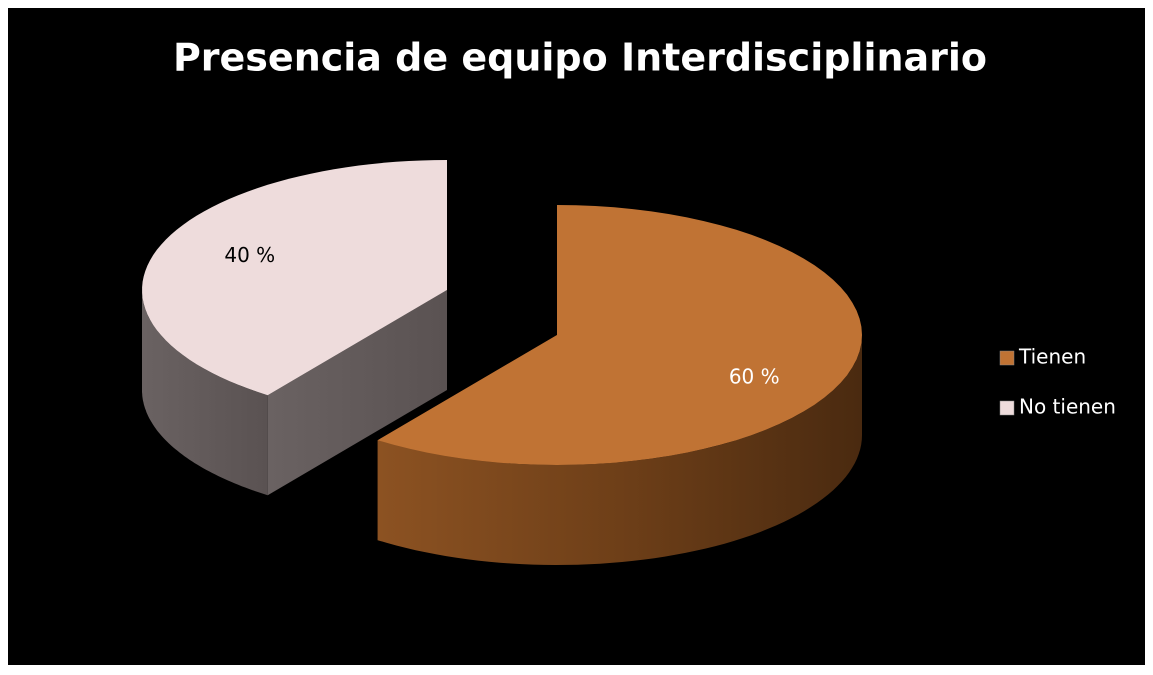 The height and width of the screenshot is (675, 1153). I want to click on pie-slice, so click(294, 278).